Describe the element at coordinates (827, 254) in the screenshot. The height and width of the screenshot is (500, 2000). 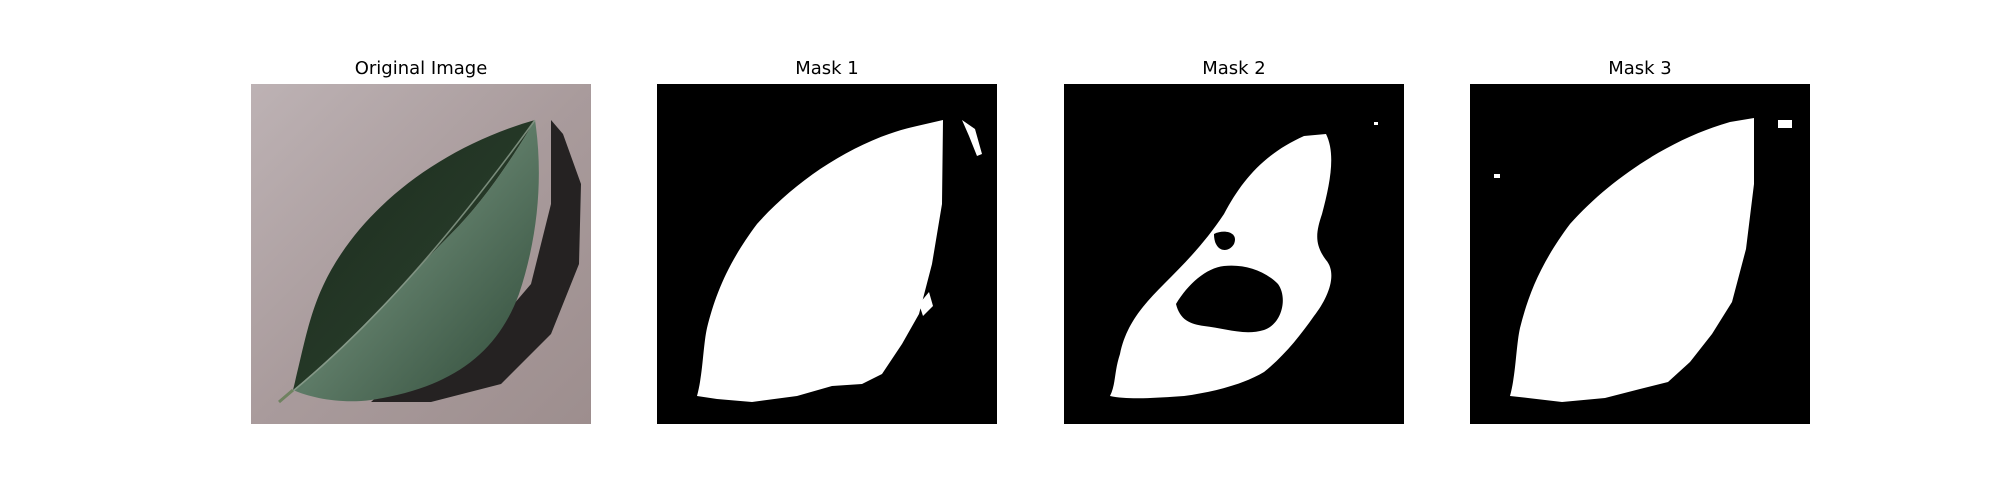
I see `mask-1-image` at that location.